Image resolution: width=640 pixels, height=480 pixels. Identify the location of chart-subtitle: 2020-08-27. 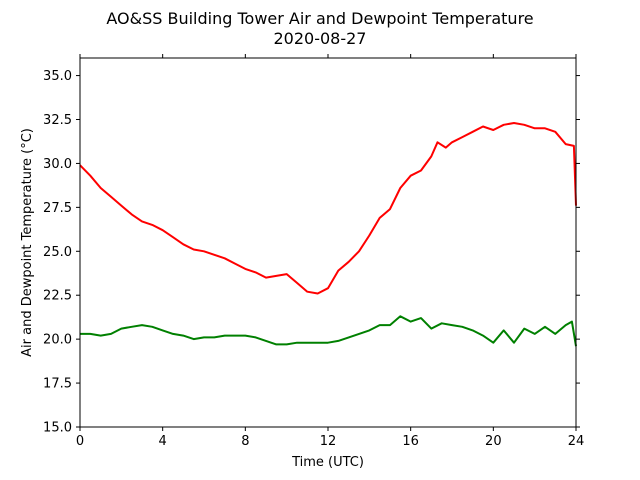
(320, 38).